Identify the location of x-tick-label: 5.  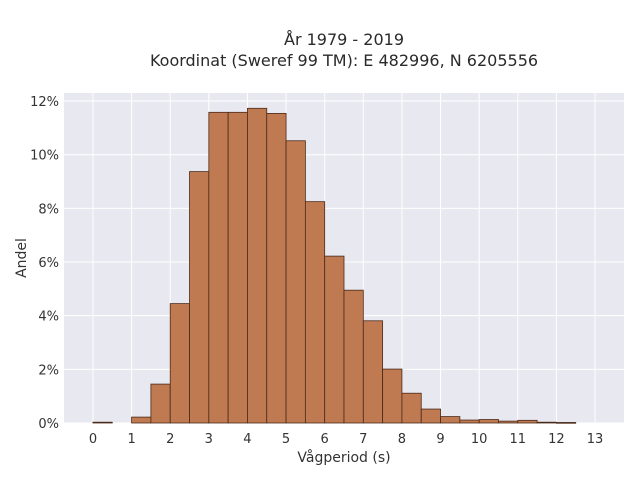
(286, 439).